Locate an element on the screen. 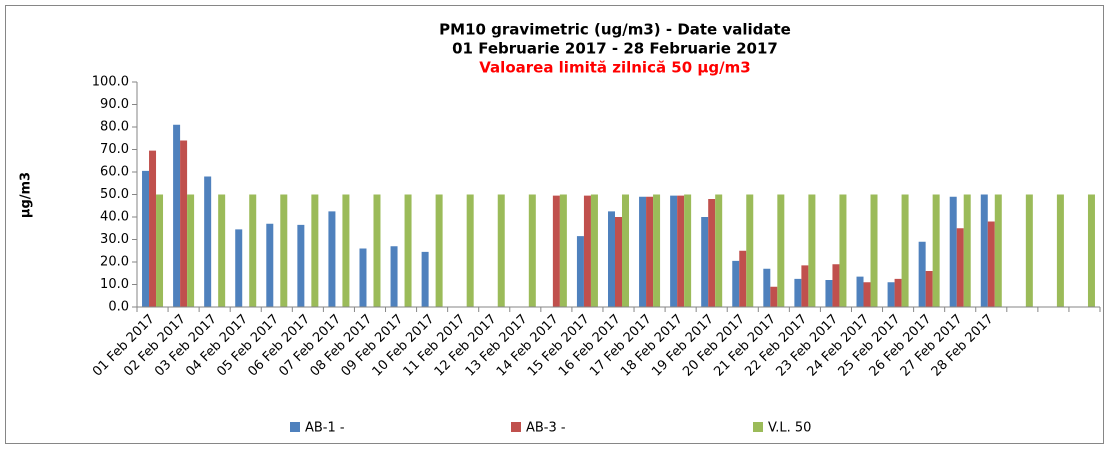  y-tick-label: 100.0 is located at coordinates (110, 82).